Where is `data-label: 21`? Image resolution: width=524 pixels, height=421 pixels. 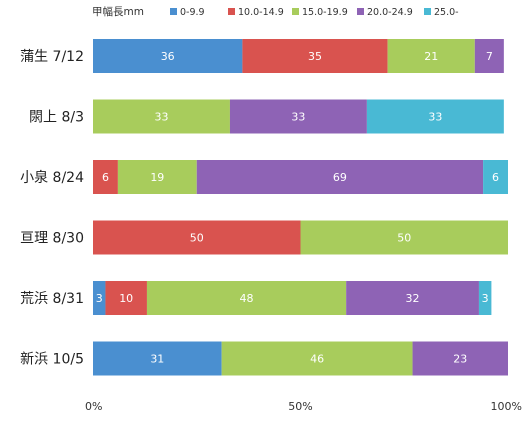 data-label: 21 is located at coordinates (431, 56).